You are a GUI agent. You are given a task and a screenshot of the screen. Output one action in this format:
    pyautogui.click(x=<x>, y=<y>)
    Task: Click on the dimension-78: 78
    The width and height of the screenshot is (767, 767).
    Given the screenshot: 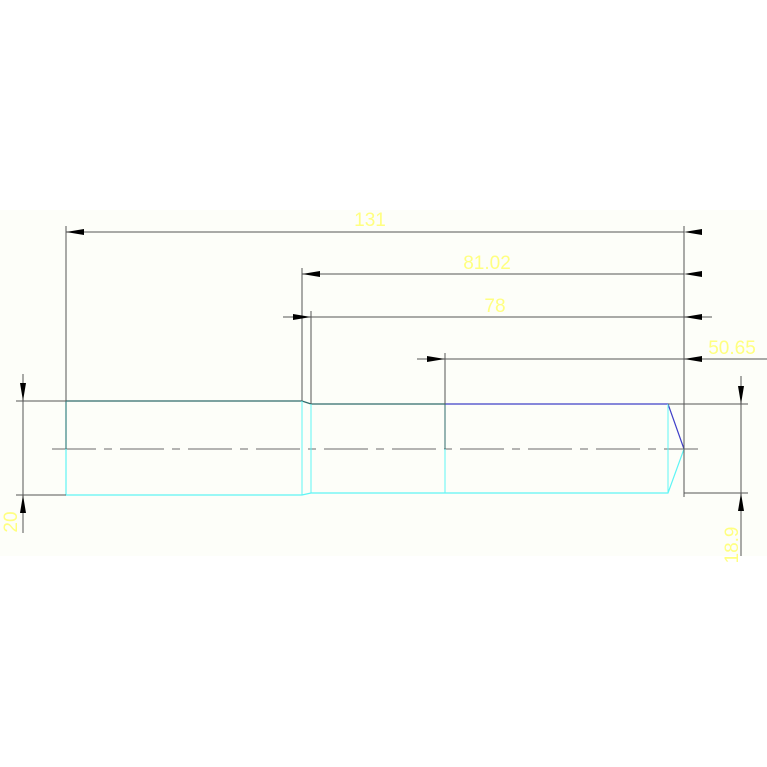 What is the action you would take?
    pyautogui.click(x=497, y=308)
    